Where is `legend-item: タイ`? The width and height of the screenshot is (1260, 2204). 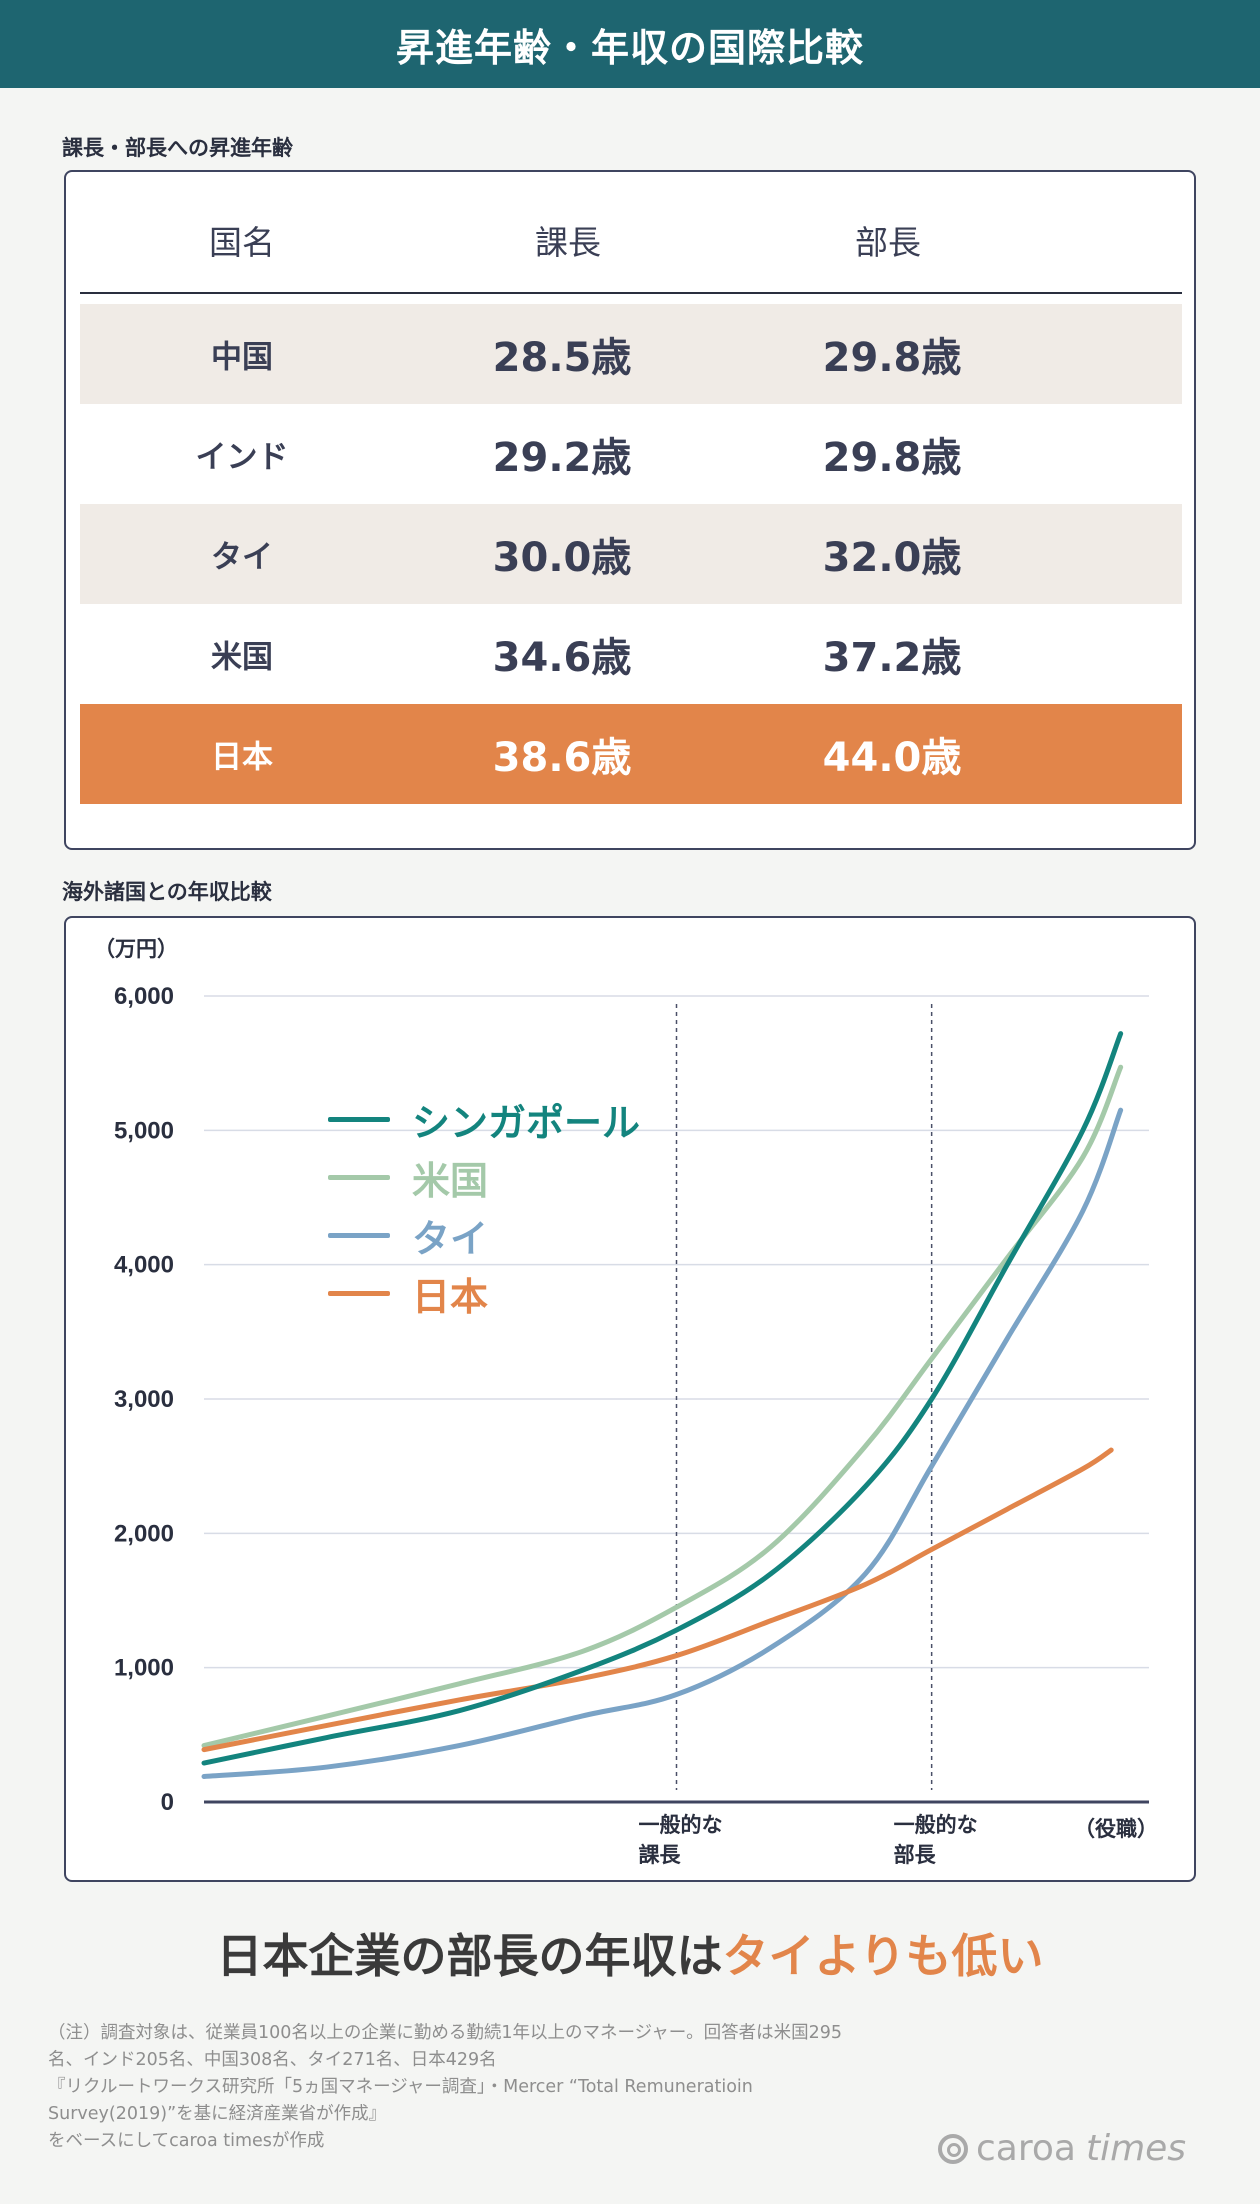
legend-item: タイ is located at coordinates (484, 1235).